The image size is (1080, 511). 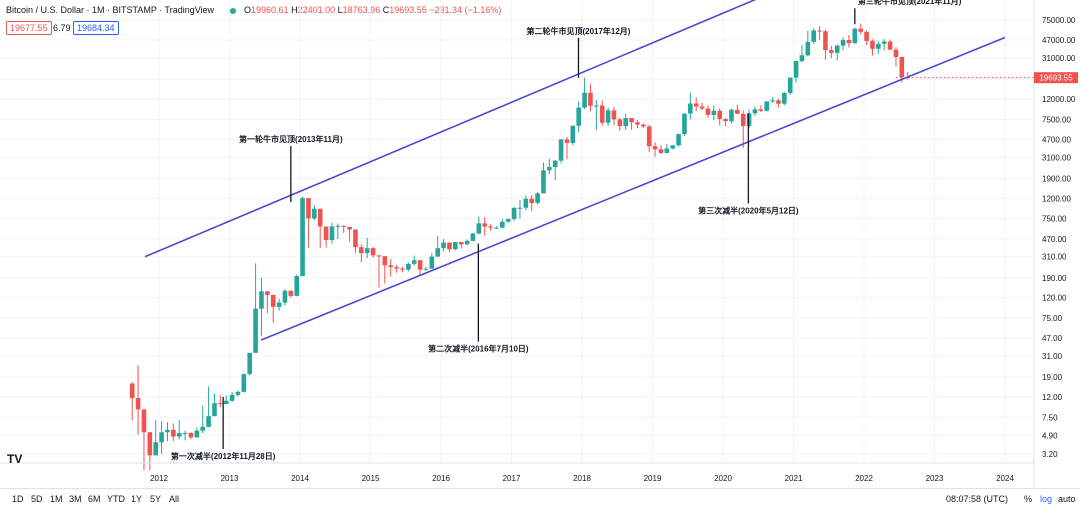 I want to click on range-1m: 1M, so click(x=56, y=499).